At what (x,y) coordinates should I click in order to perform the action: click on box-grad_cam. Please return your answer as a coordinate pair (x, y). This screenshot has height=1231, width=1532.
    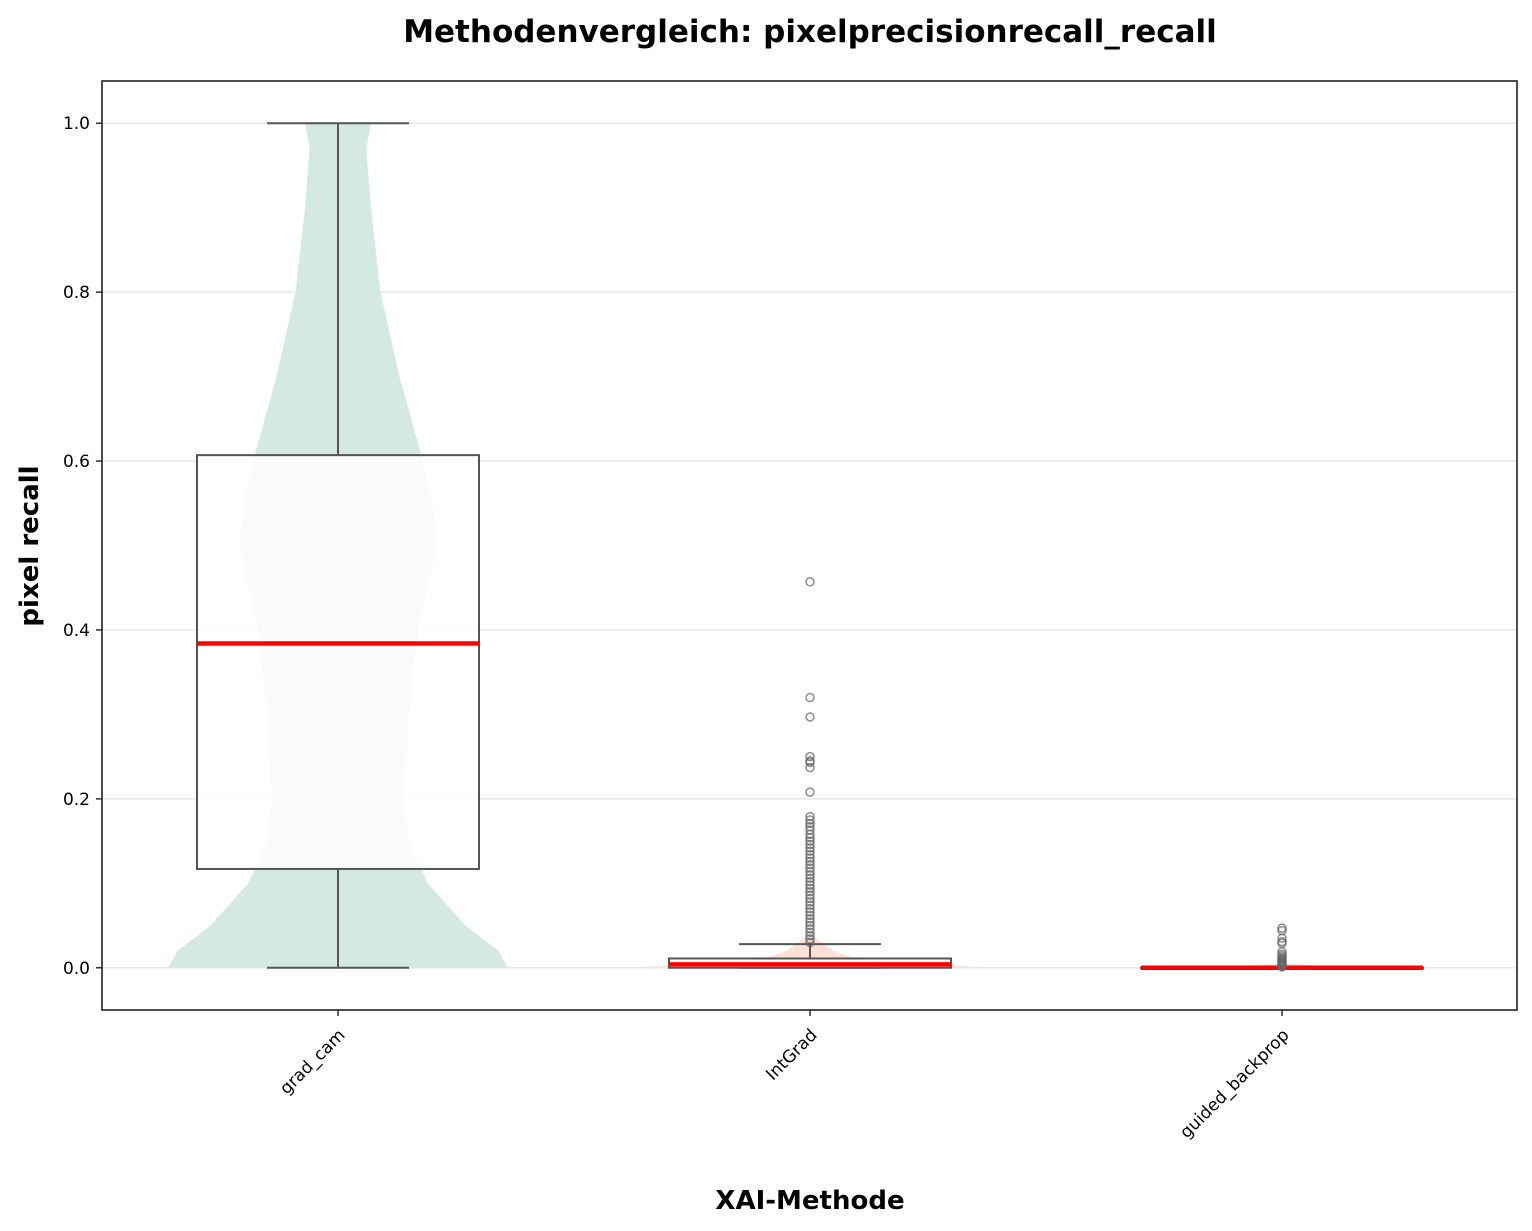
    Looking at the image, I should click on (338, 662).